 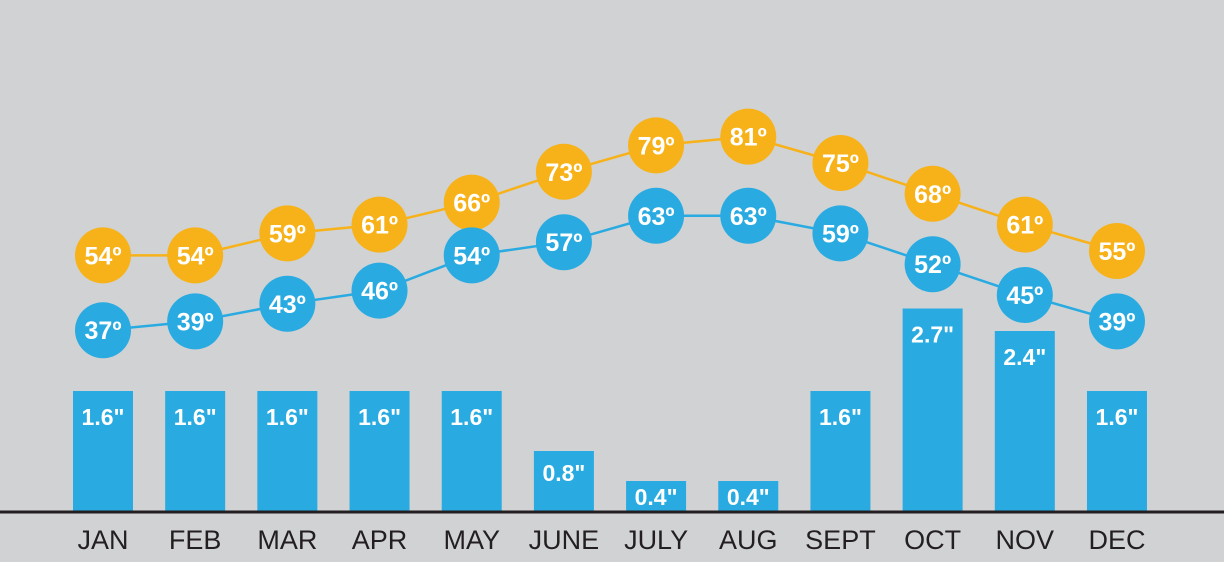 I want to click on low-temp-marker-label: 57º, so click(x=563, y=243).